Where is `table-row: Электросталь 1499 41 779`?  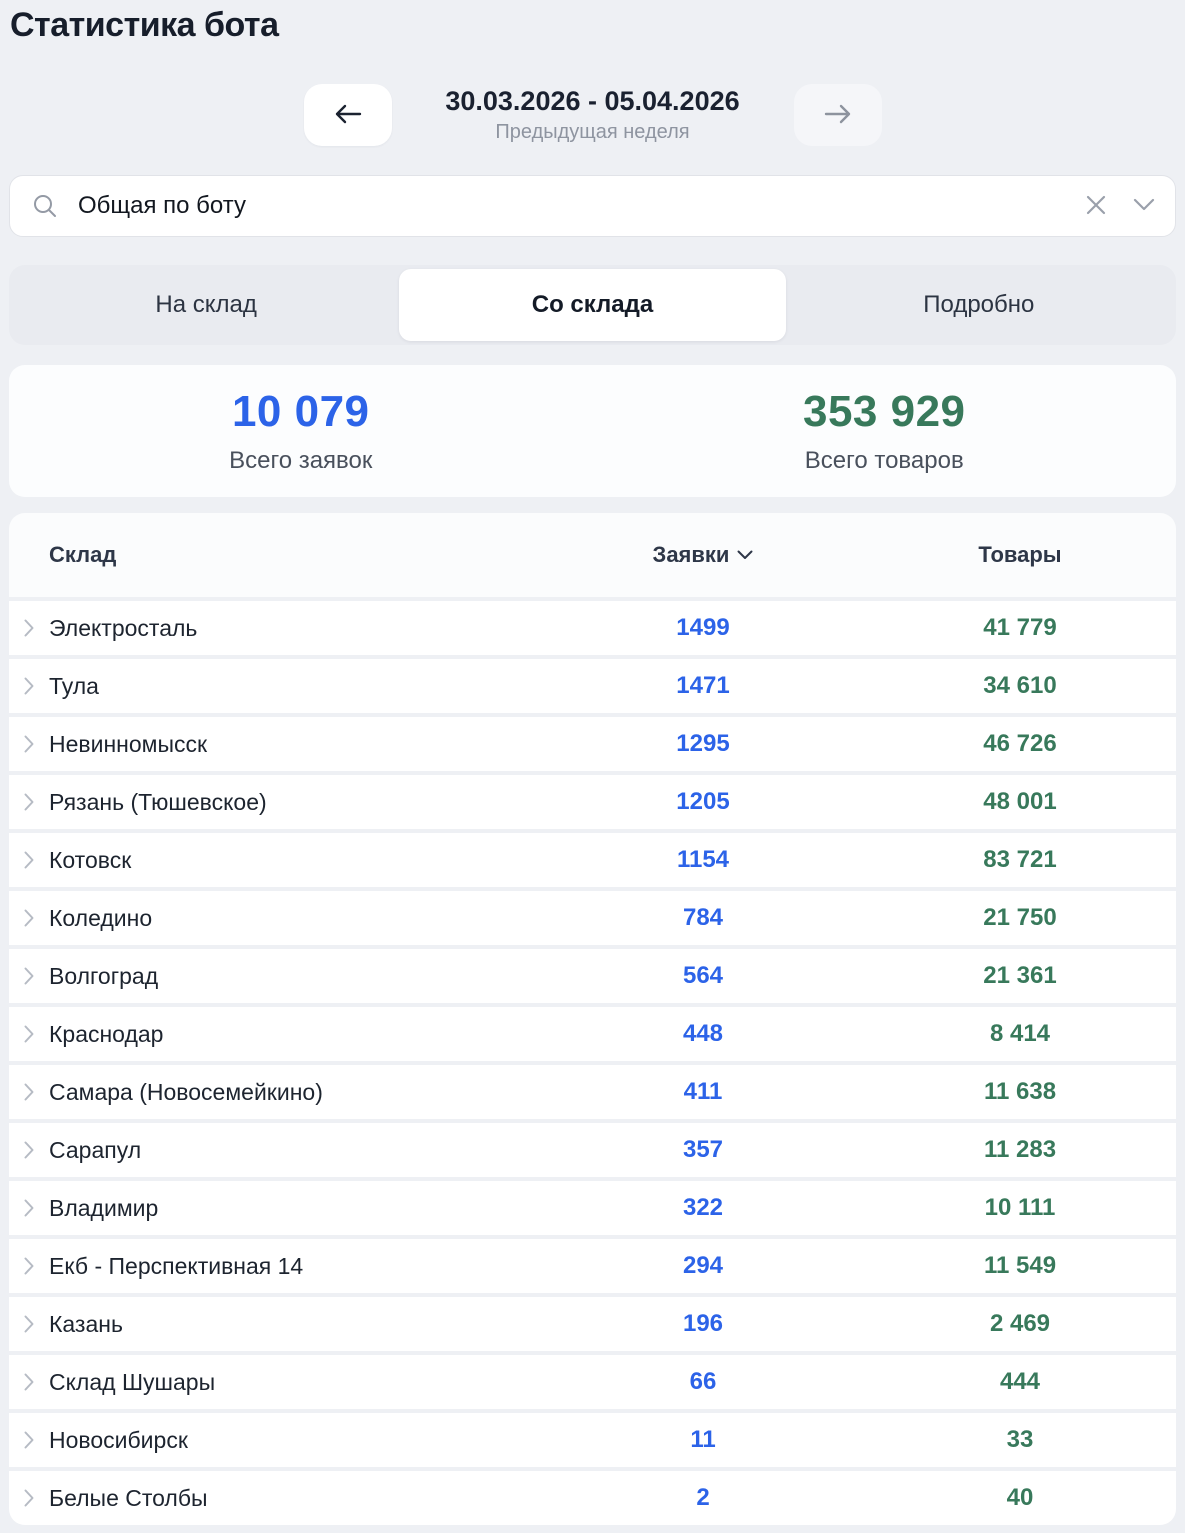
table-row: Электросталь 1499 41 779 is located at coordinates (592, 628).